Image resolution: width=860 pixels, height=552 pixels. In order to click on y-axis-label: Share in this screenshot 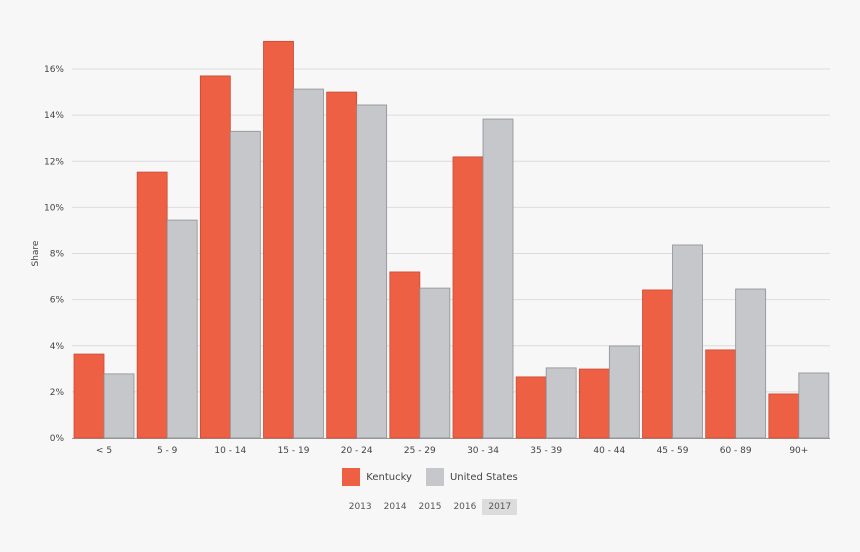, I will do `click(36, 253)`.